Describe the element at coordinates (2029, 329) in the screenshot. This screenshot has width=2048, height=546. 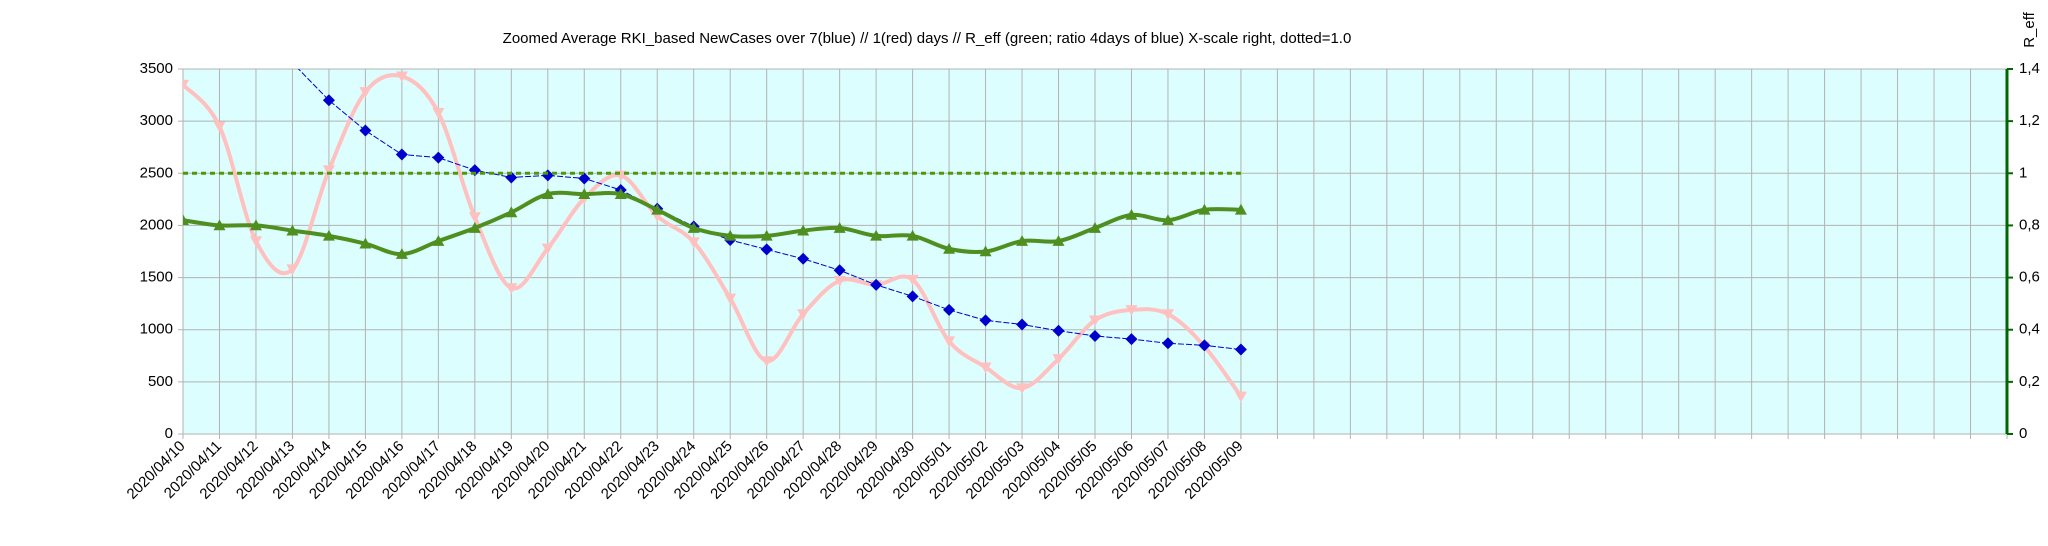
I see `y2-tick-label: 0,4` at that location.